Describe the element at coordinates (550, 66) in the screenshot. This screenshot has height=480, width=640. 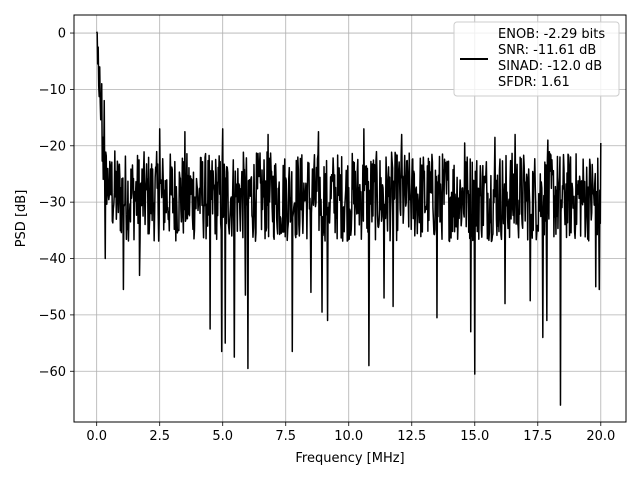
I see `legend-text-sinad: SINAD: -12.0 dB` at that location.